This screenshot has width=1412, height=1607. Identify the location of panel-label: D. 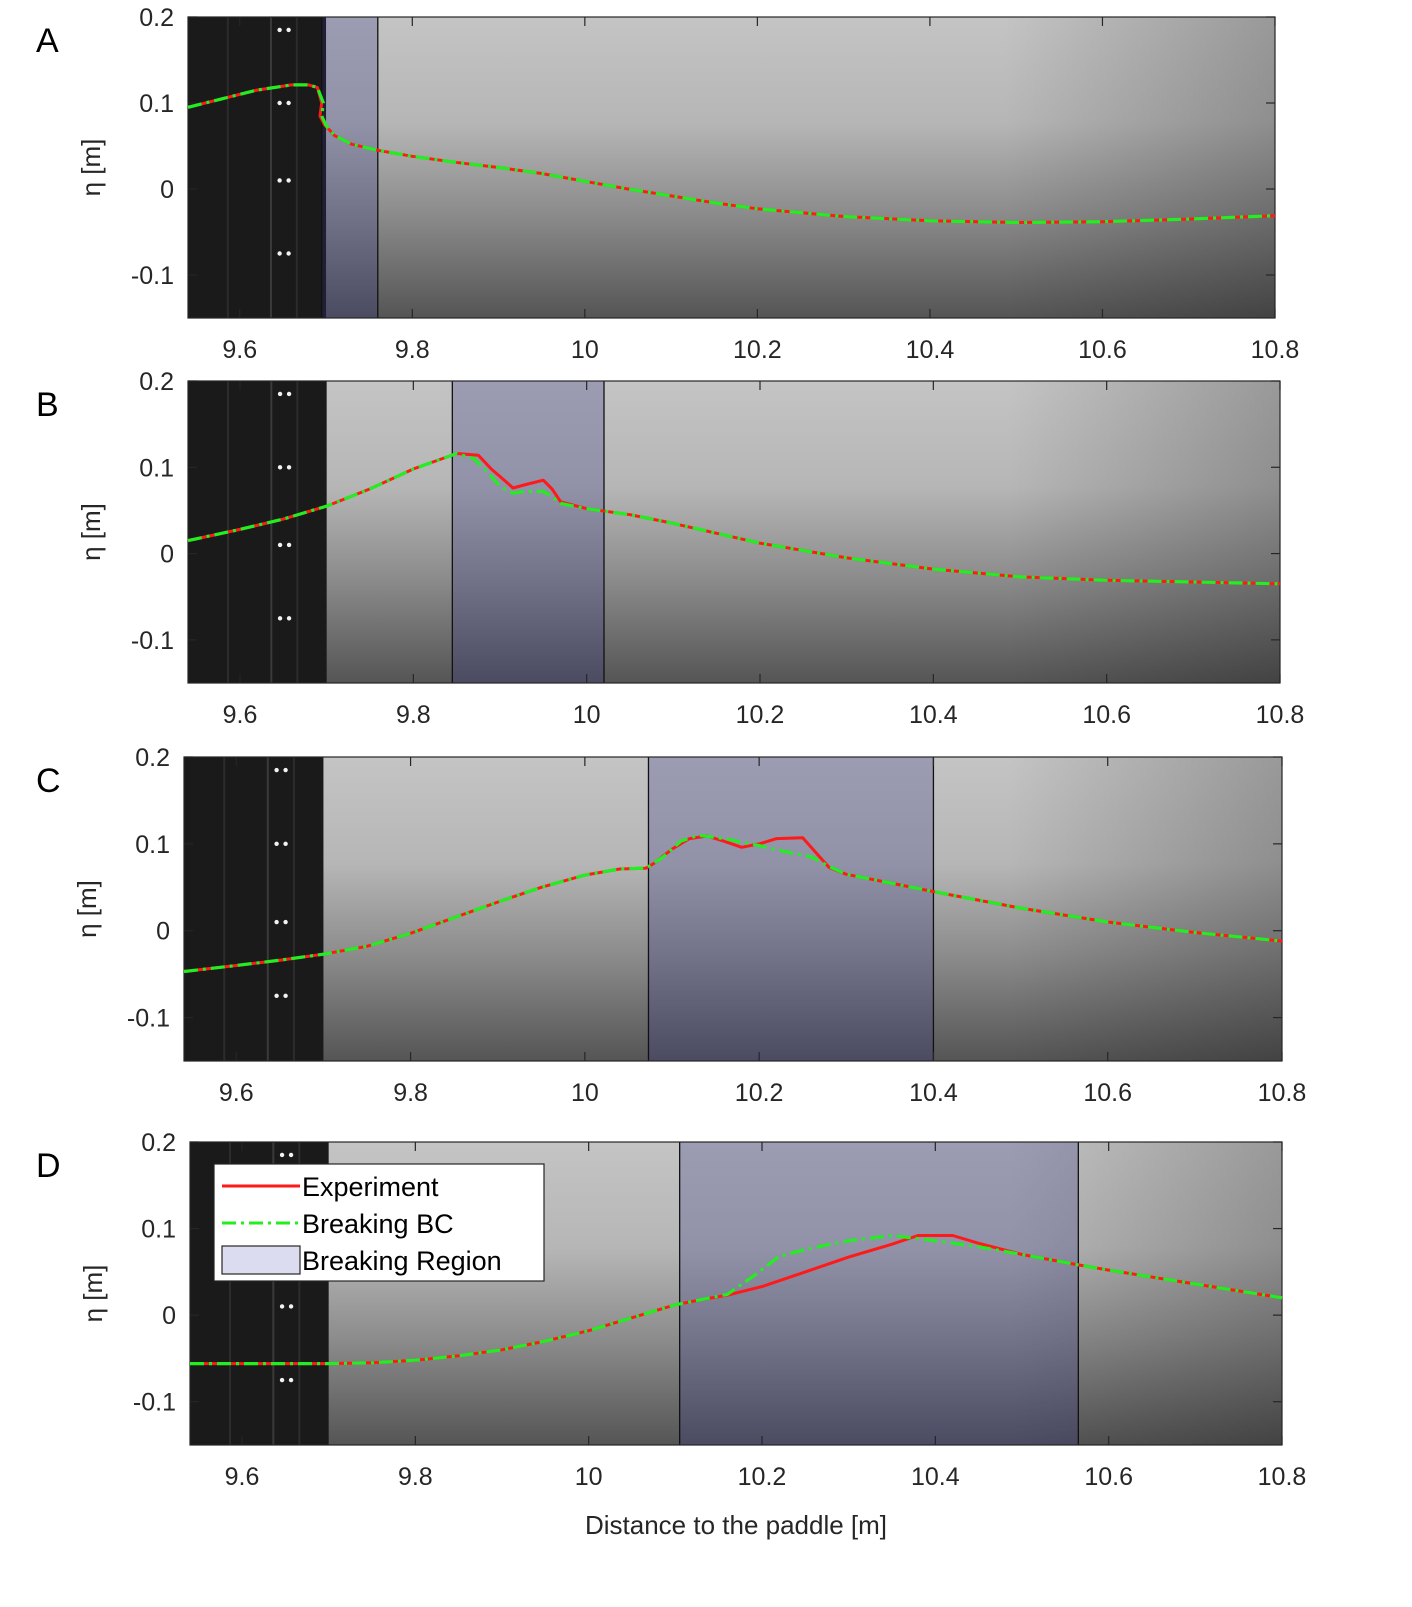
(48, 1166).